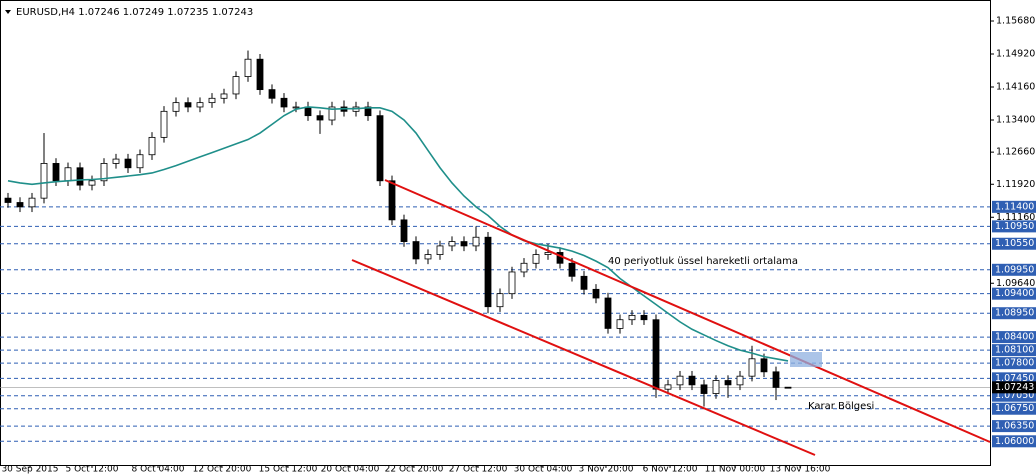 The width and height of the screenshot is (1036, 474). I want to click on last-price-label: 1.07243, so click(1014, 387).